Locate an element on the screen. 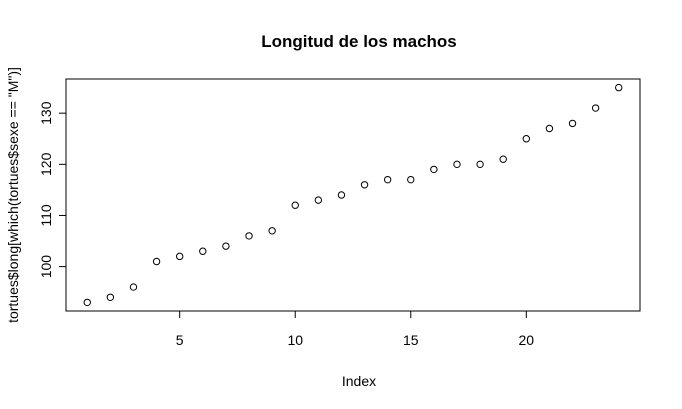 Image resolution: width=682 pixels, height=409 pixels. x-axis: 5 10 15 20 is located at coordinates (355, 329).